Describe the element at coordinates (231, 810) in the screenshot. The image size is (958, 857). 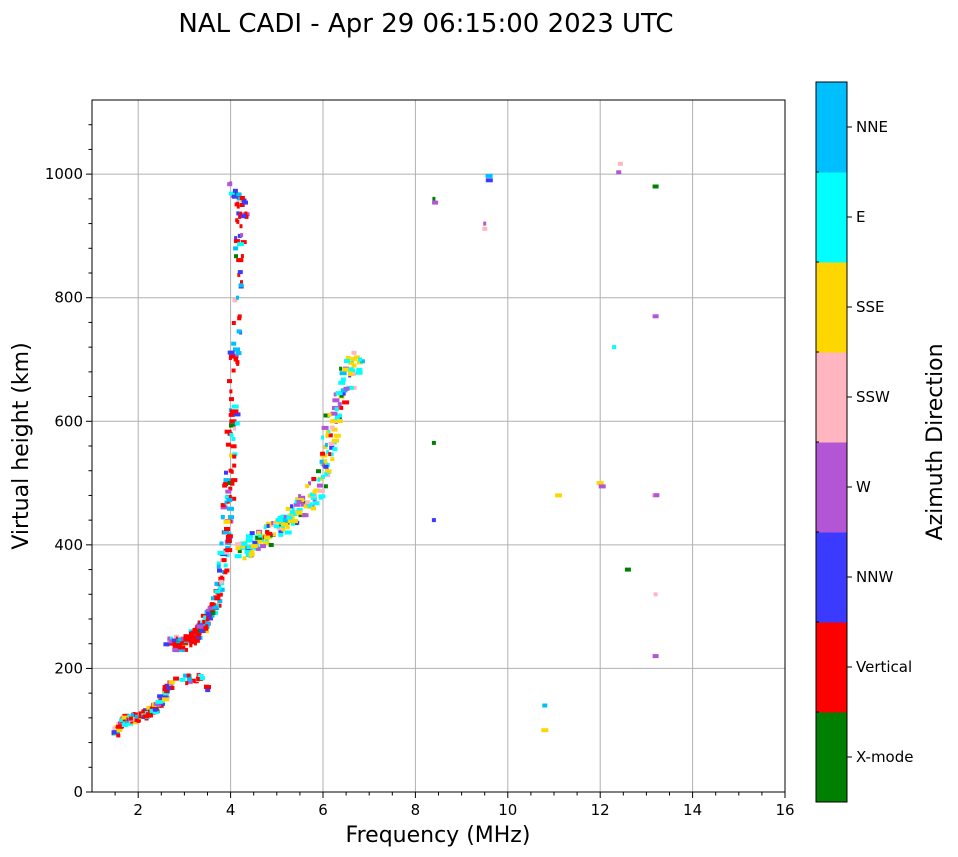
I see `x-tick-label: 4` at that location.